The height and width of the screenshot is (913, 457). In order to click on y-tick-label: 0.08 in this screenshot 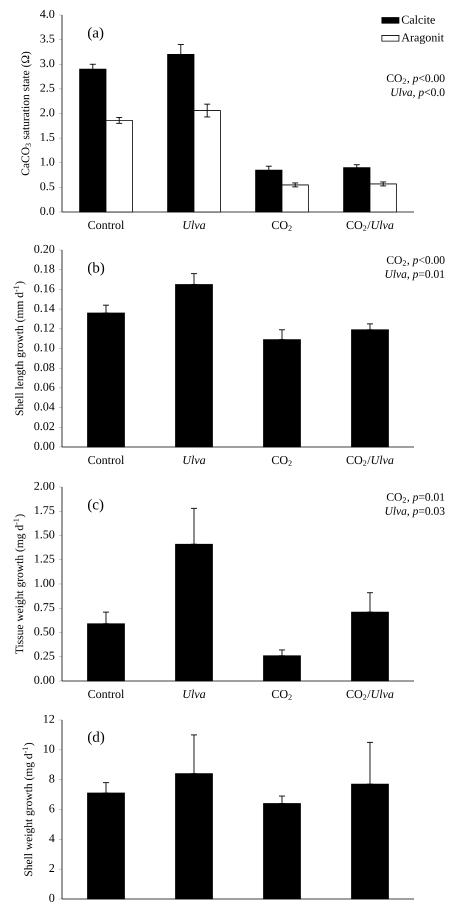, I will do `click(44, 367)`.